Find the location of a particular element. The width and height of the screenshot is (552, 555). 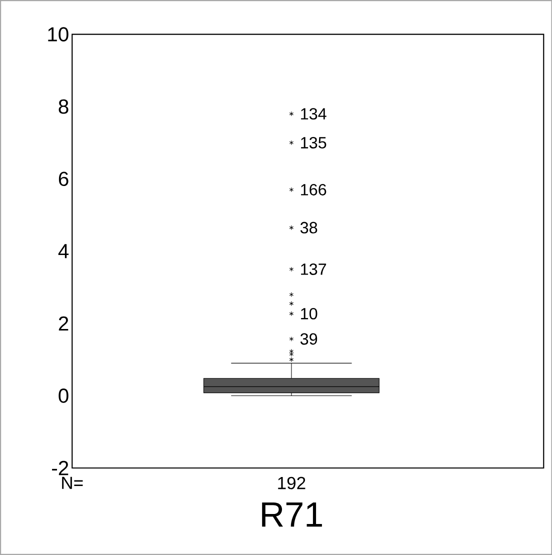

annotation: 166 is located at coordinates (313, 190).